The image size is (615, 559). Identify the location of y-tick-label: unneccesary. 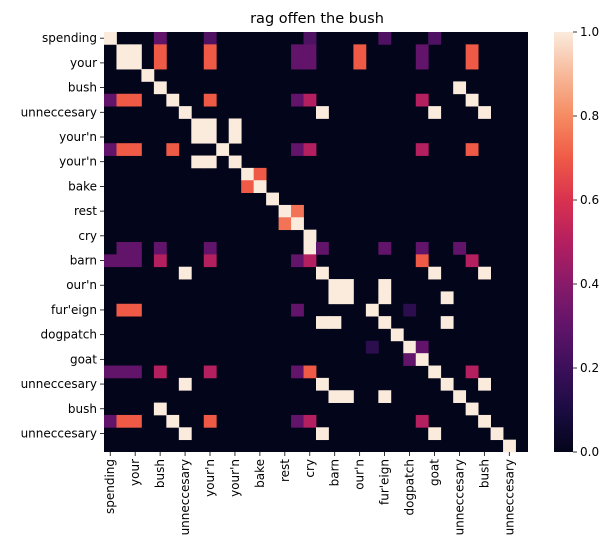
(59, 433).